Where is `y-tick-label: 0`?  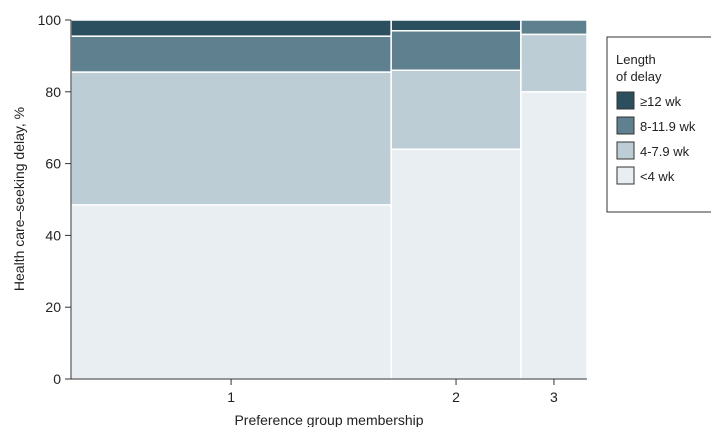 y-tick-label: 0 is located at coordinates (57, 379).